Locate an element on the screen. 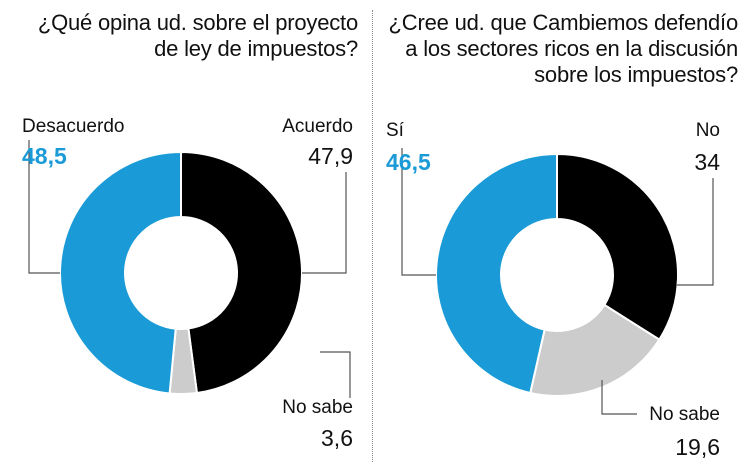 The width and height of the screenshot is (750, 475). slice-label-no: No is located at coordinates (707, 130).